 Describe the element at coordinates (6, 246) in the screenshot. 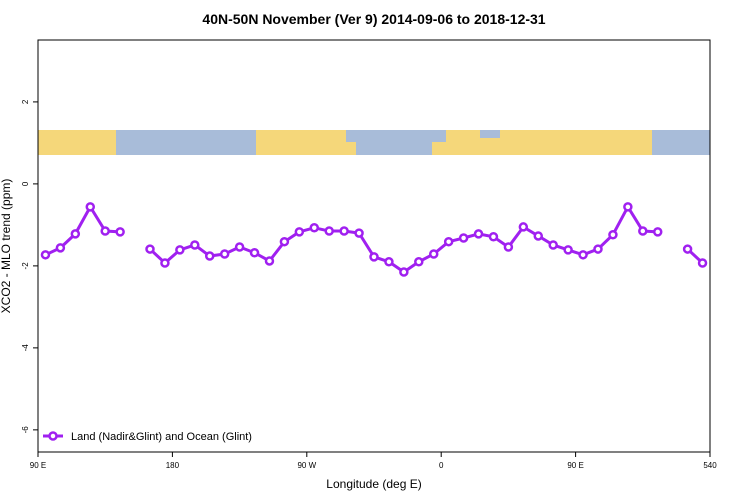

I see `y-axis-label: XCO2 - MLO trend (ppm)` at that location.